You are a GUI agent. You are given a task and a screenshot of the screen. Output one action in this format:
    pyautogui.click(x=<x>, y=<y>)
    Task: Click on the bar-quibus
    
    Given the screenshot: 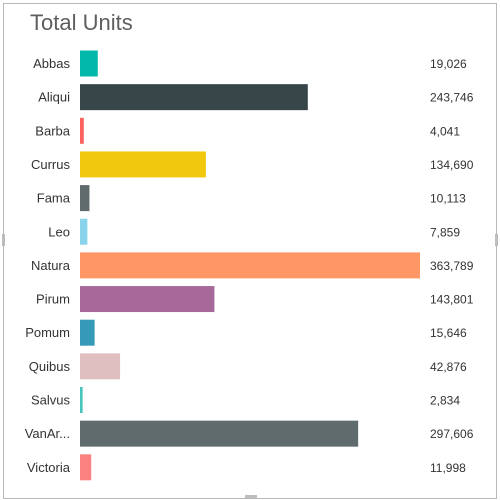 What is the action you would take?
    pyautogui.click(x=100, y=366)
    